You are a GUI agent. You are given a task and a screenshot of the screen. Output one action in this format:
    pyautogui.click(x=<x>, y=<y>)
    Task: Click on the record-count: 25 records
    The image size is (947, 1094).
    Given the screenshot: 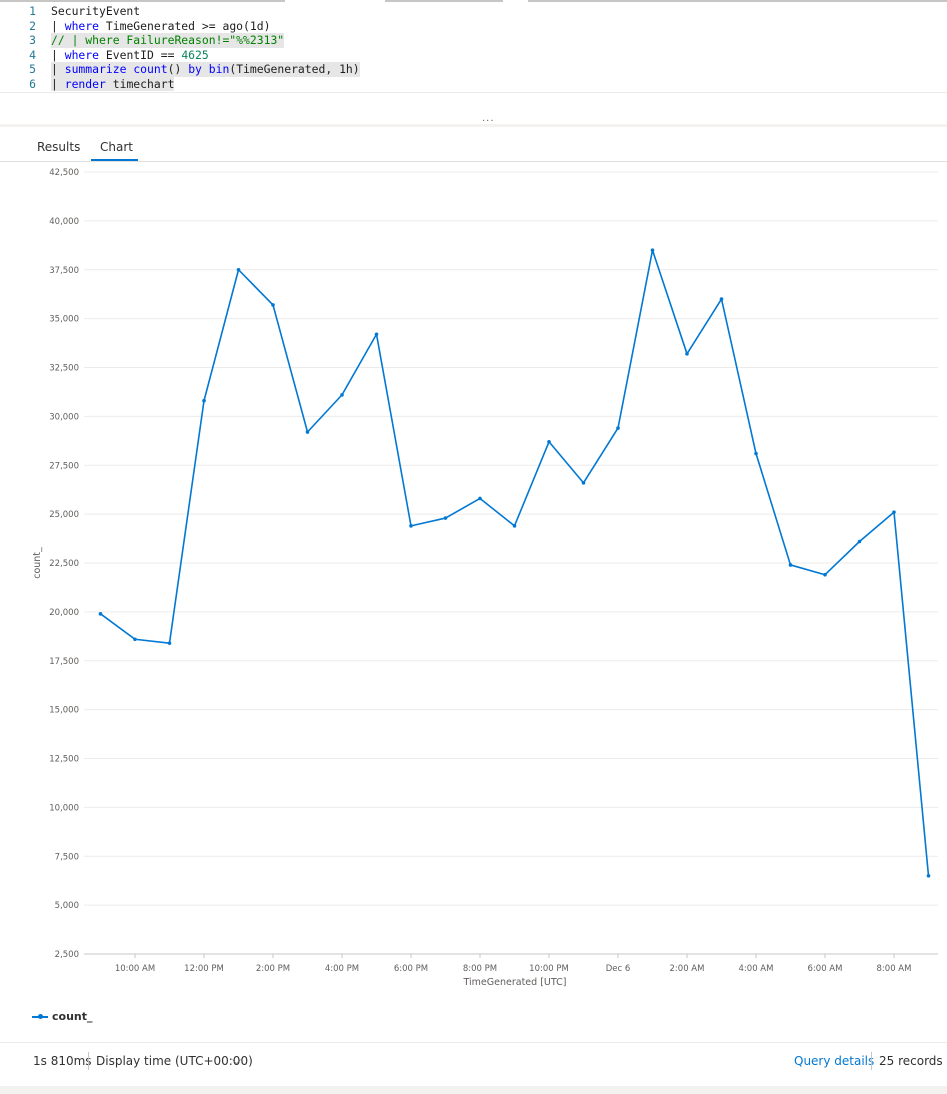 What is the action you would take?
    pyautogui.click(x=911, y=1061)
    